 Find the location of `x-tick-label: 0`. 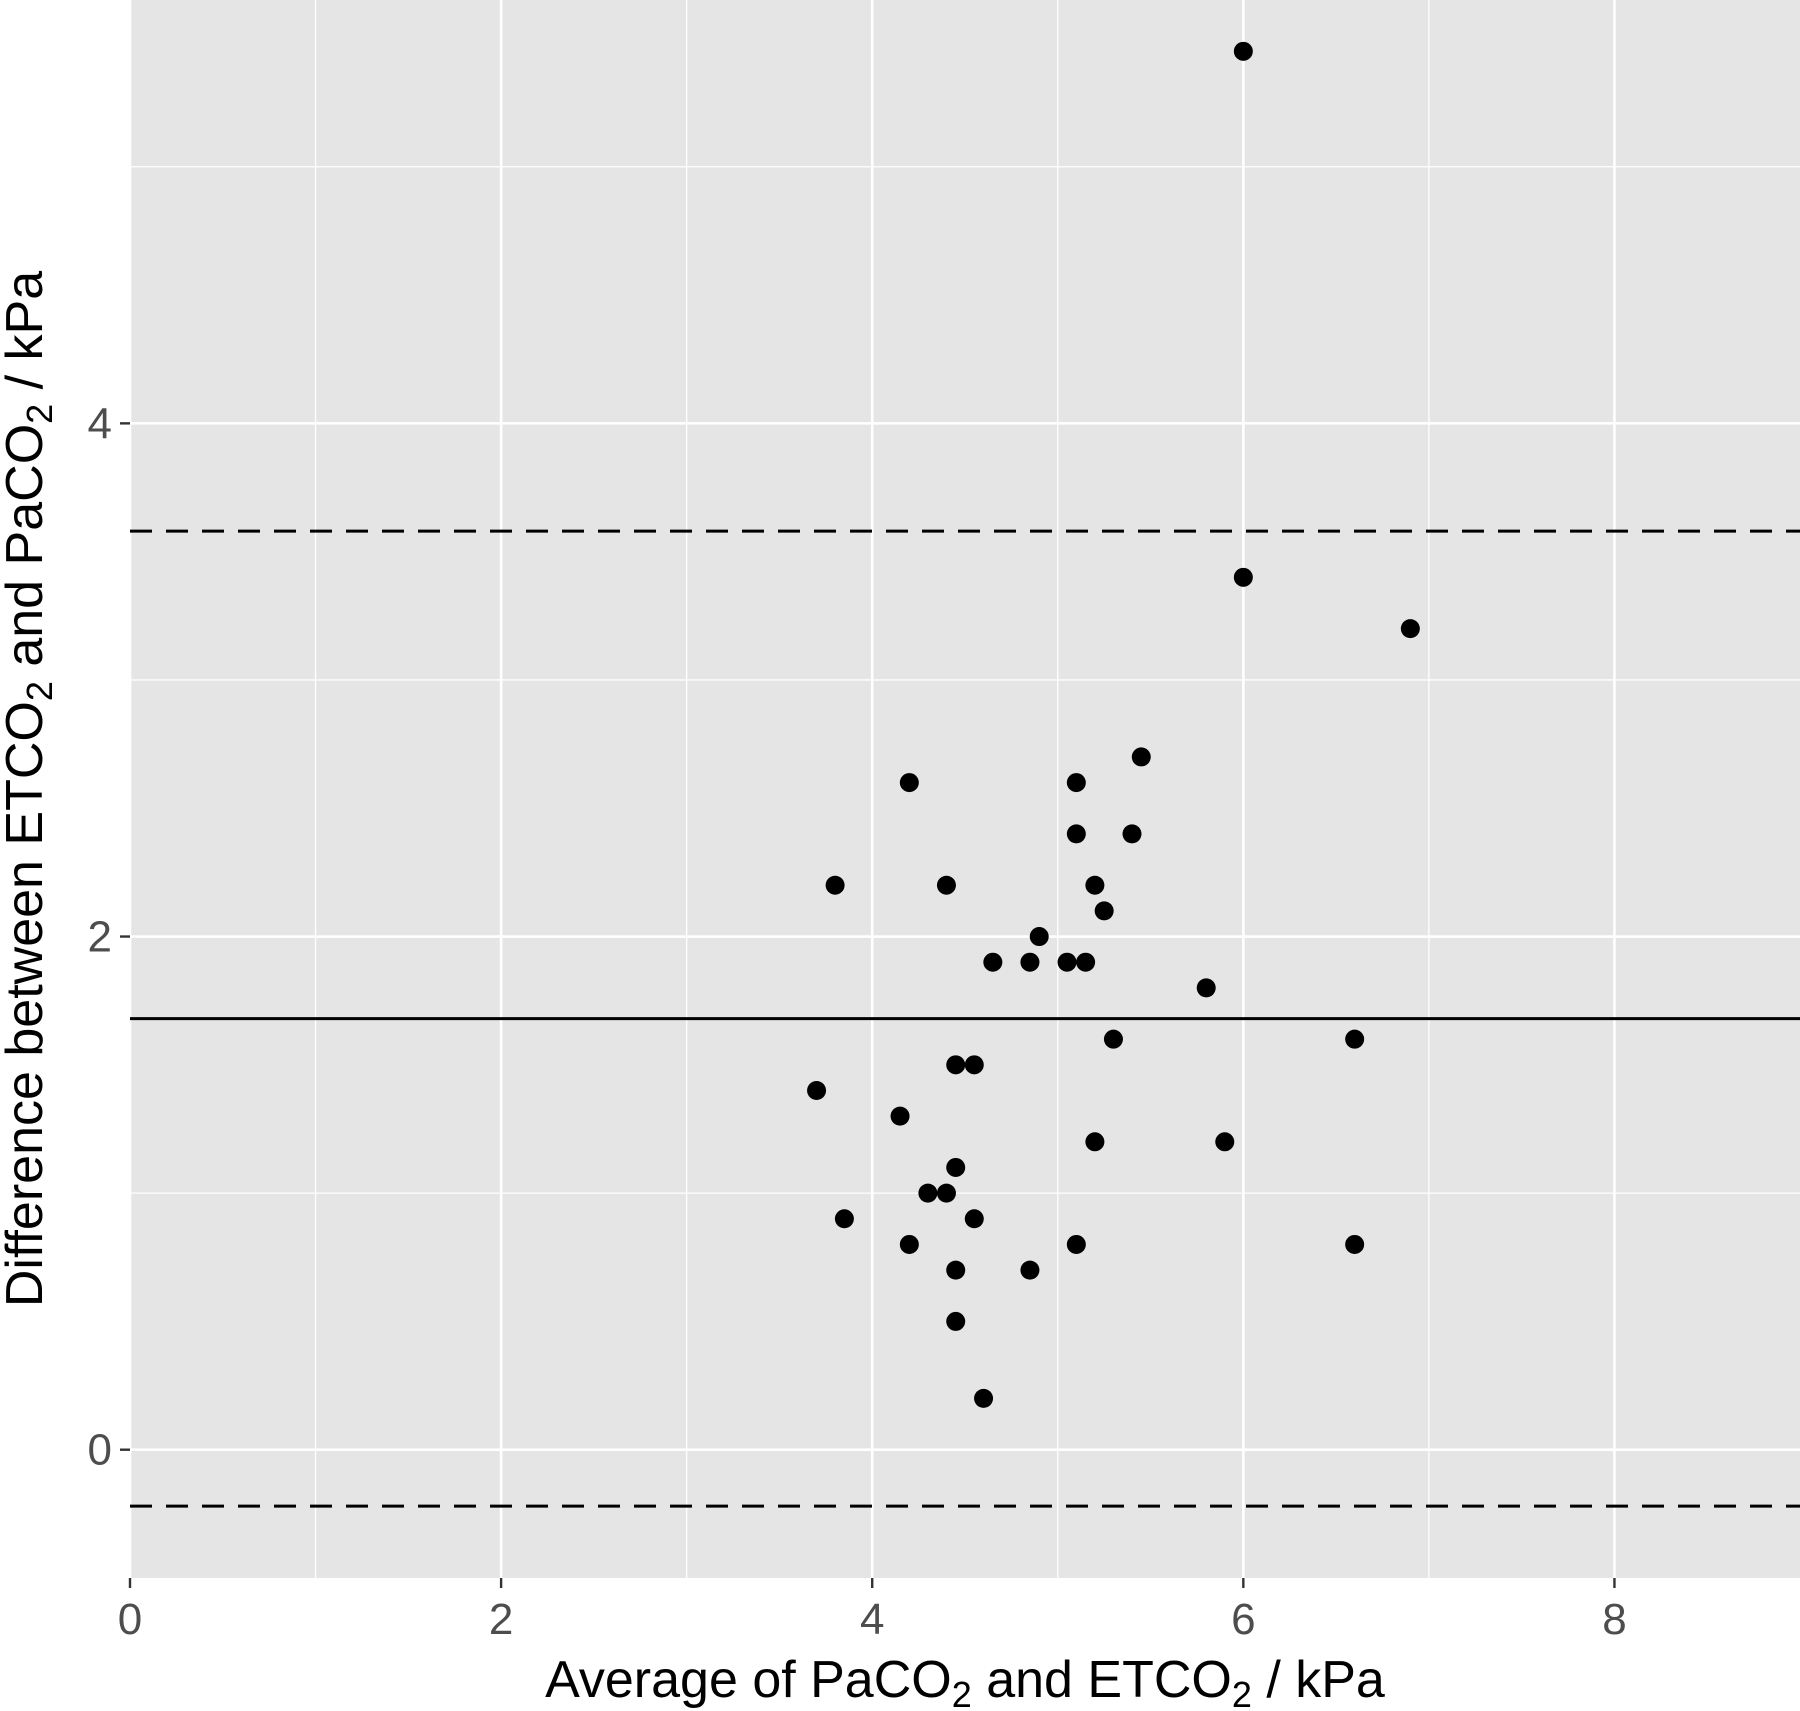

x-tick-label: 0 is located at coordinates (130, 1619).